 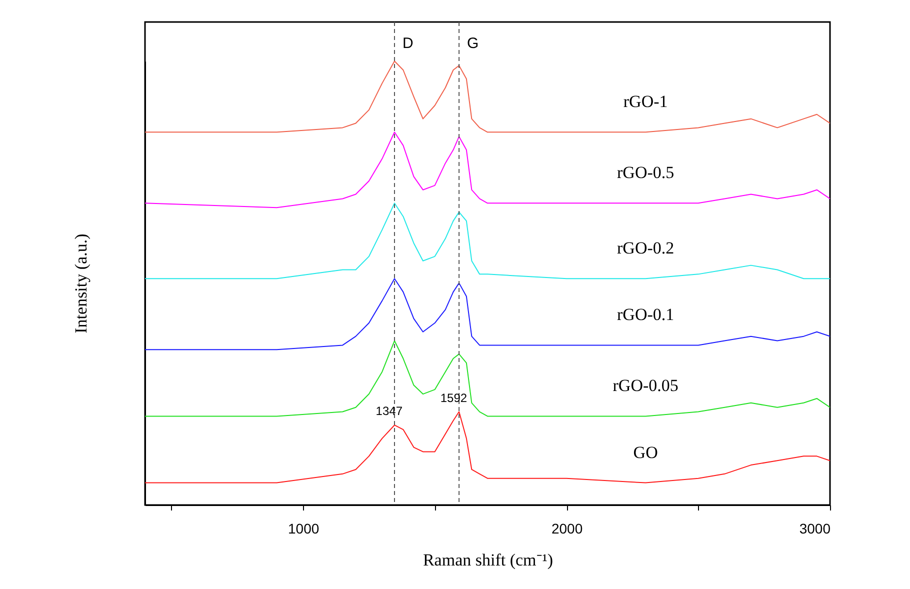 I want to click on series-label: rGO-1, so click(x=645, y=102).